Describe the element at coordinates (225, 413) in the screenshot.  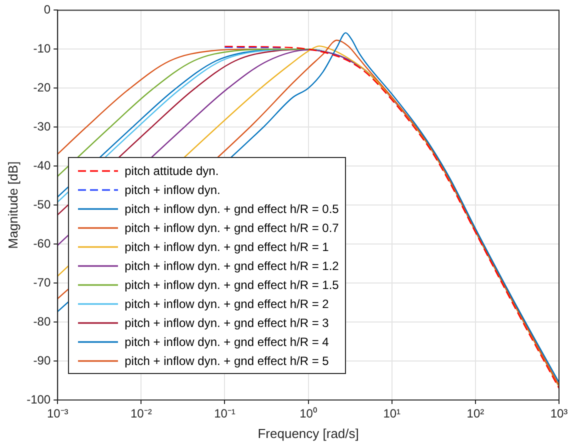
I see `x-tick-label: 10⁻¹` at that location.